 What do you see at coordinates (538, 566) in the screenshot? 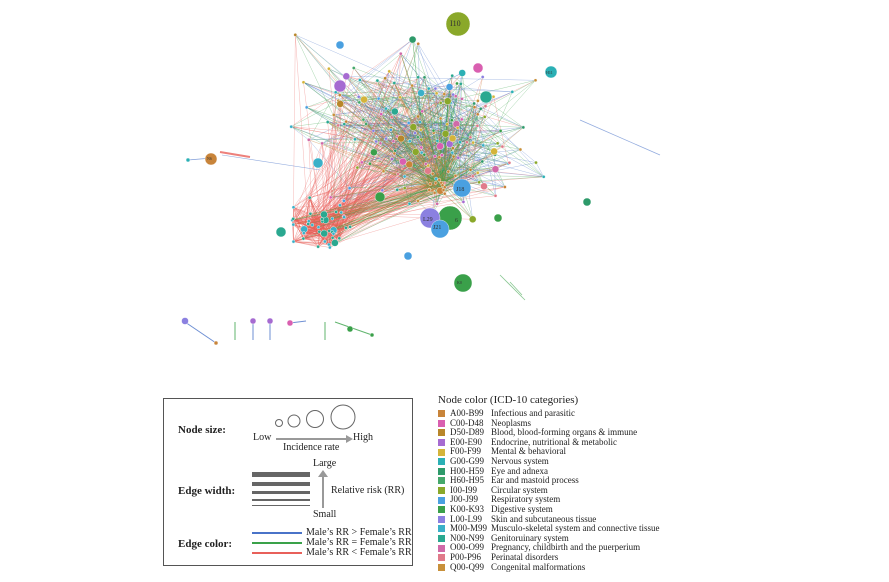
I see `category-name: Congenital malformations` at bounding box center [538, 566].